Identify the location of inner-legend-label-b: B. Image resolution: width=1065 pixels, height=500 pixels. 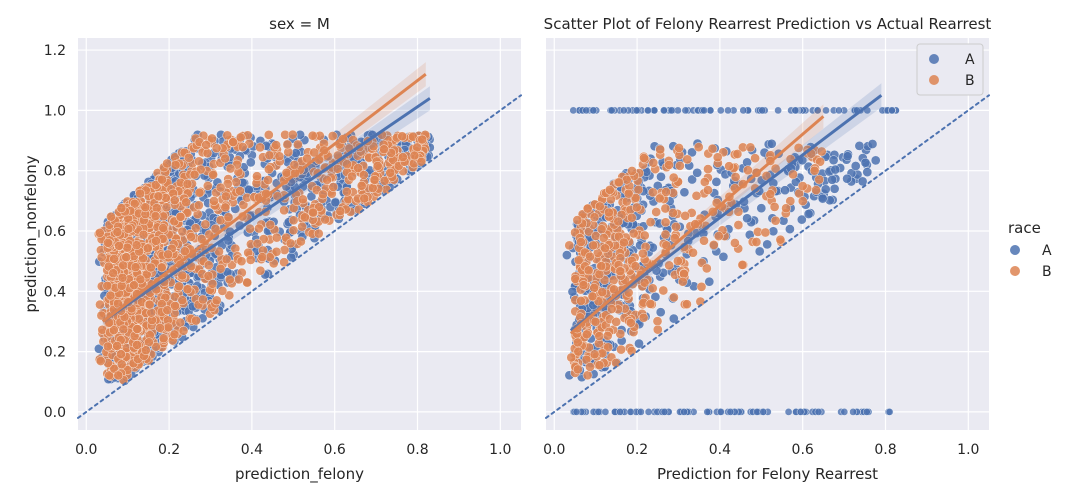
(970, 81).